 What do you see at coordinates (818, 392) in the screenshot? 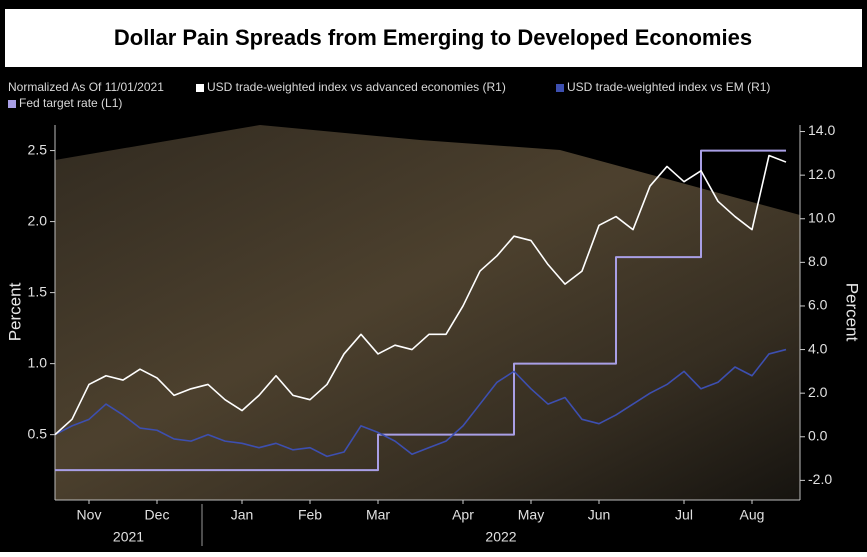
I see `y2-tick-label: 2.0` at bounding box center [818, 392].